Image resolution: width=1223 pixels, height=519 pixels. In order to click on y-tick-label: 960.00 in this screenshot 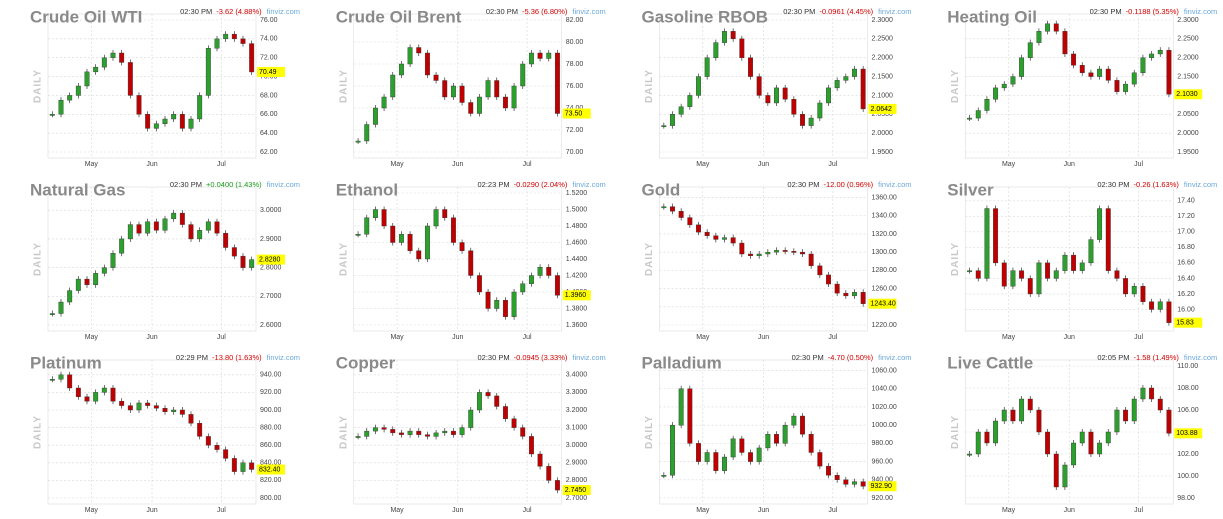, I will do `click(883, 461)`.